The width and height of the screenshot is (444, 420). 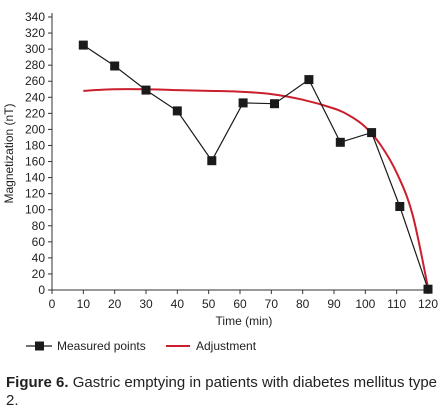 What do you see at coordinates (35, 210) in the screenshot?
I see `y-tick-label: 100` at bounding box center [35, 210].